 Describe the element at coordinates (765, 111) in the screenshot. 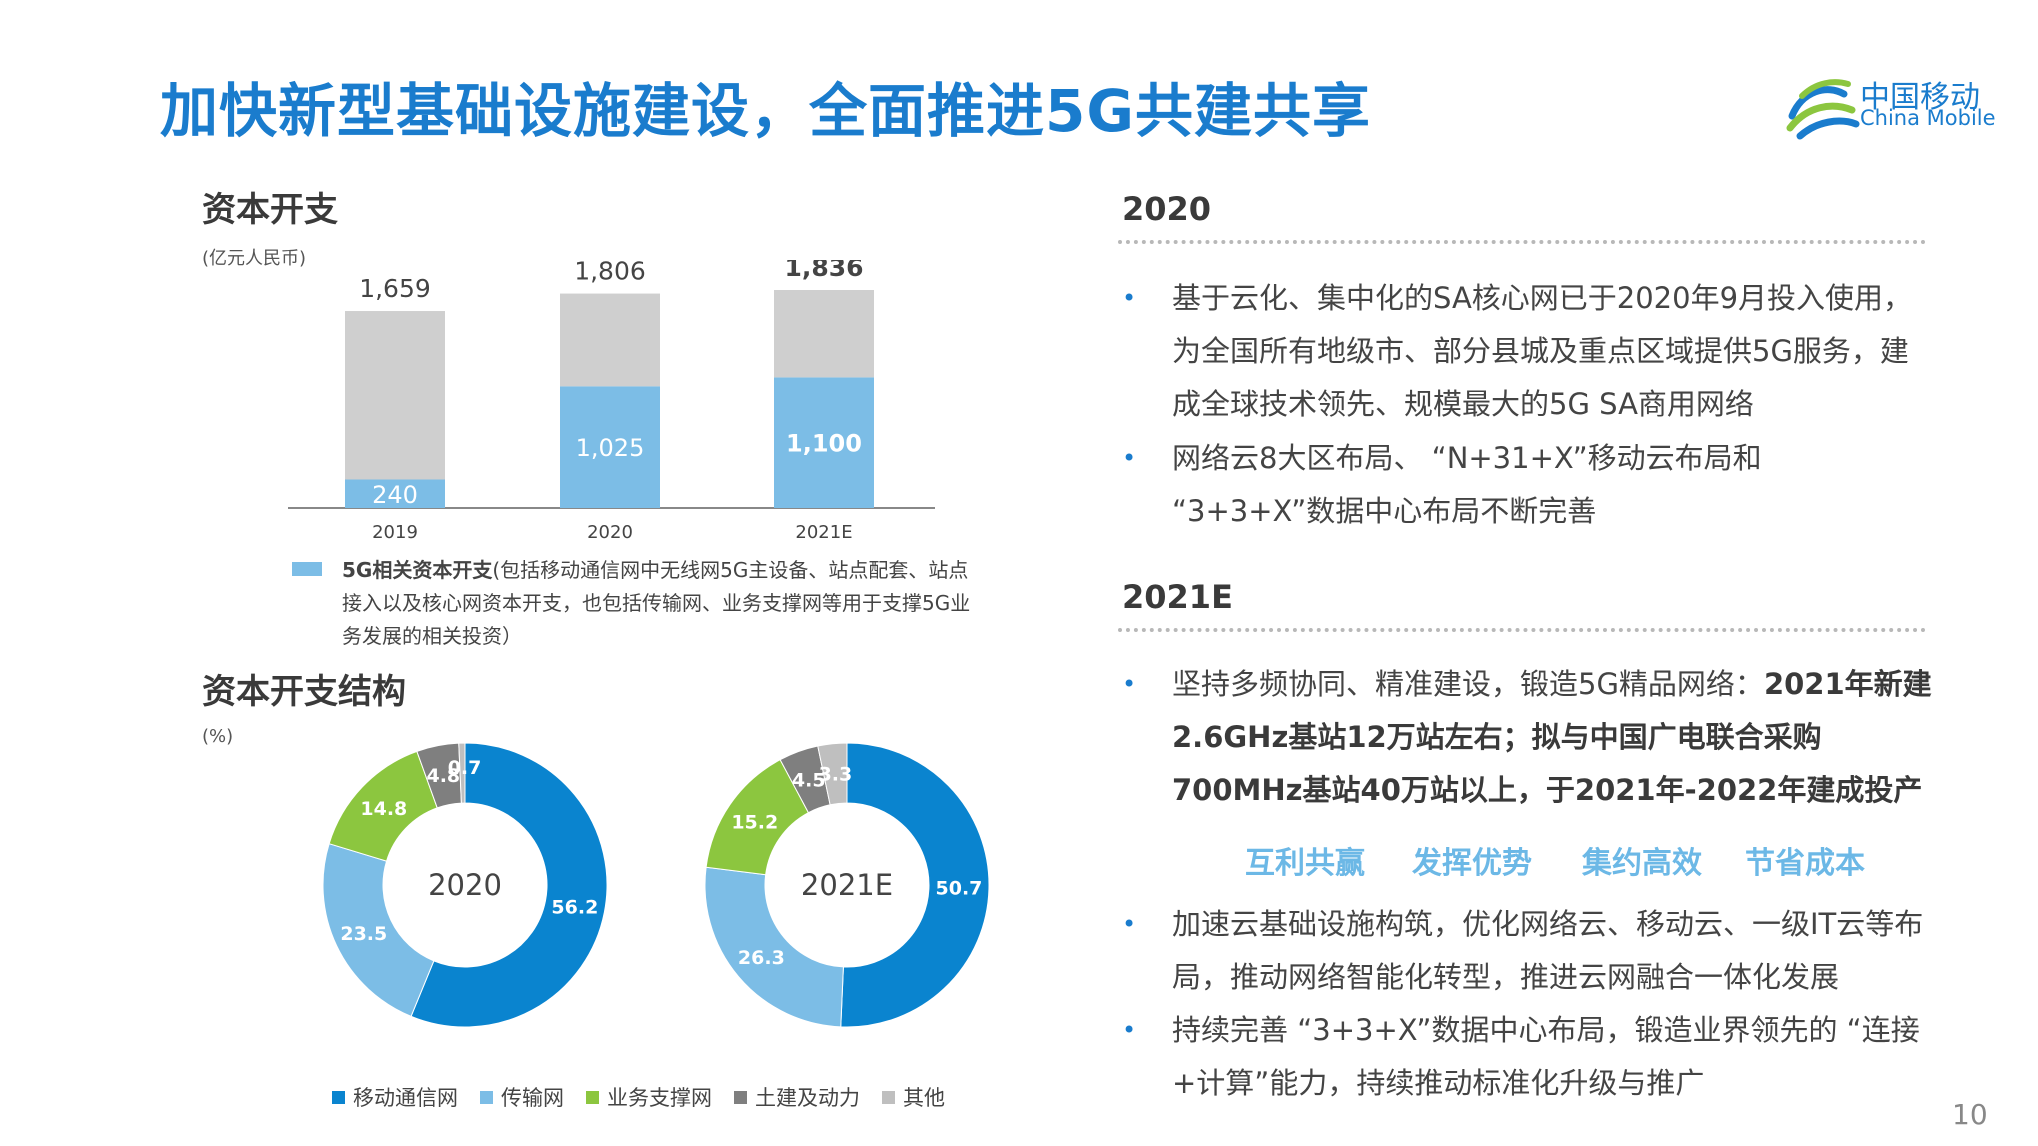

I see `page-title: 加快新型基础设施建设，全面推进5G共建共享` at that location.